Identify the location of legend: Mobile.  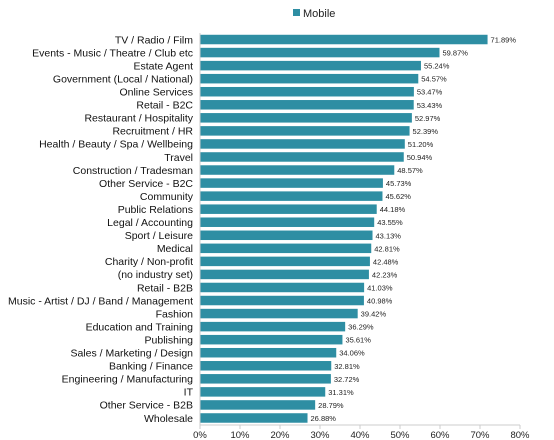
(314, 14).